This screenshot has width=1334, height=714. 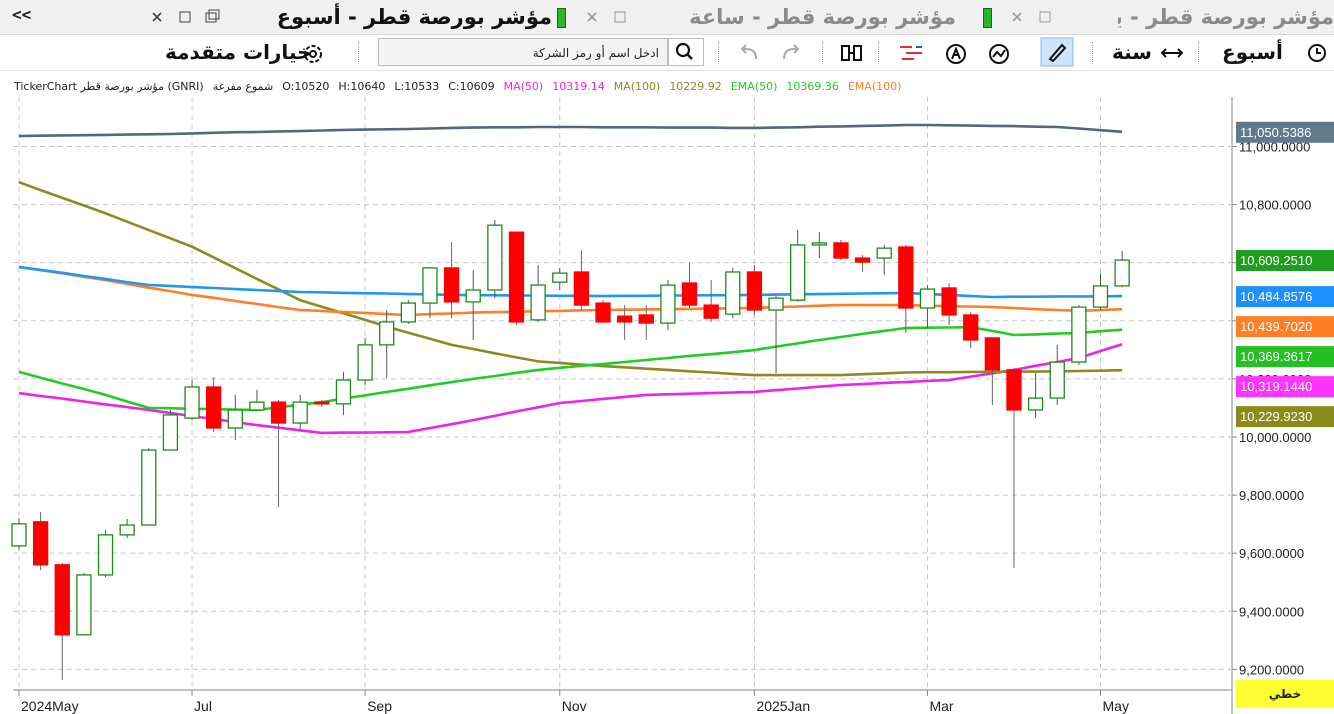 What do you see at coordinates (1132, 52) in the screenshot?
I see `range-button: سنة` at bounding box center [1132, 52].